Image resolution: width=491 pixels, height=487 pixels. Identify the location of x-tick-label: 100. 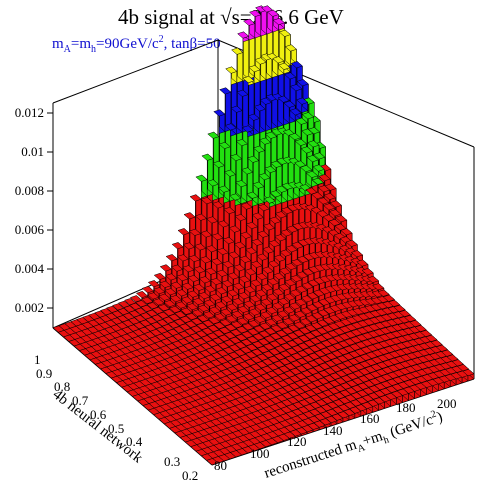
(260, 453).